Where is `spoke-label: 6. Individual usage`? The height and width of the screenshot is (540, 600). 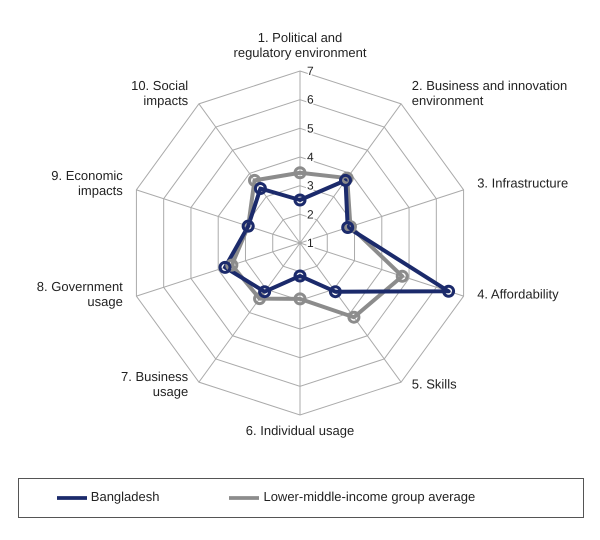
spoke-label: 6. Individual usage is located at coordinates (300, 430).